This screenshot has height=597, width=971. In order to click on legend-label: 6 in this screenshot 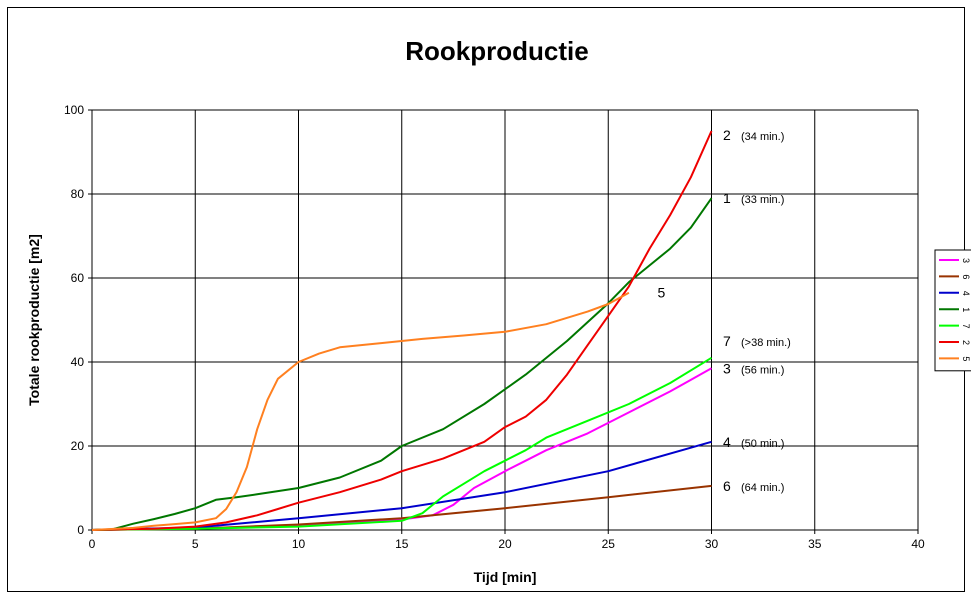, I will do `click(966, 276)`.